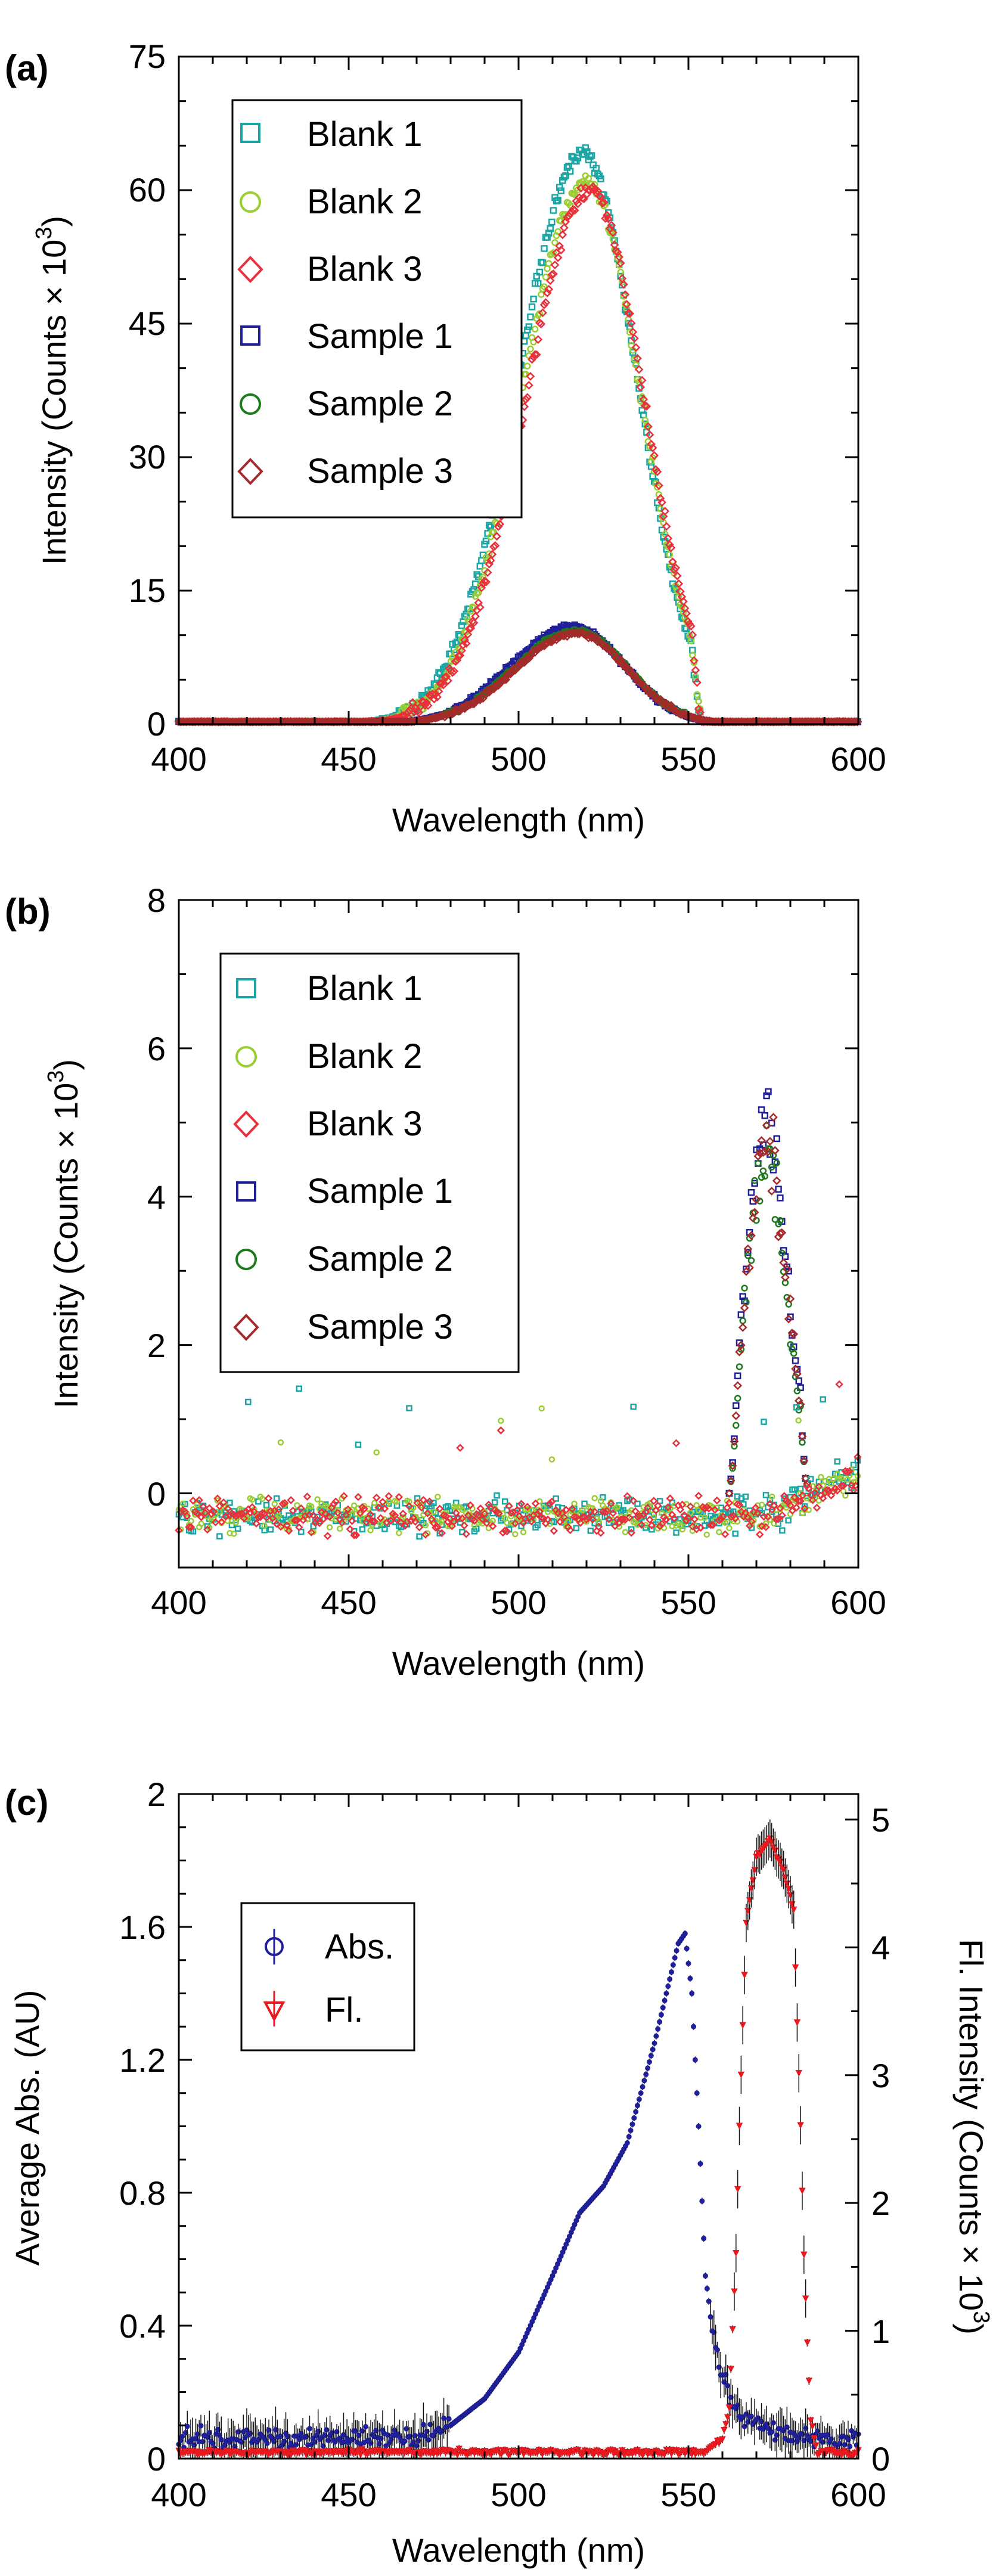 This screenshot has width=996, height=2576. I want to click on panel-b-legend-label: Sample 2, so click(380, 1259).